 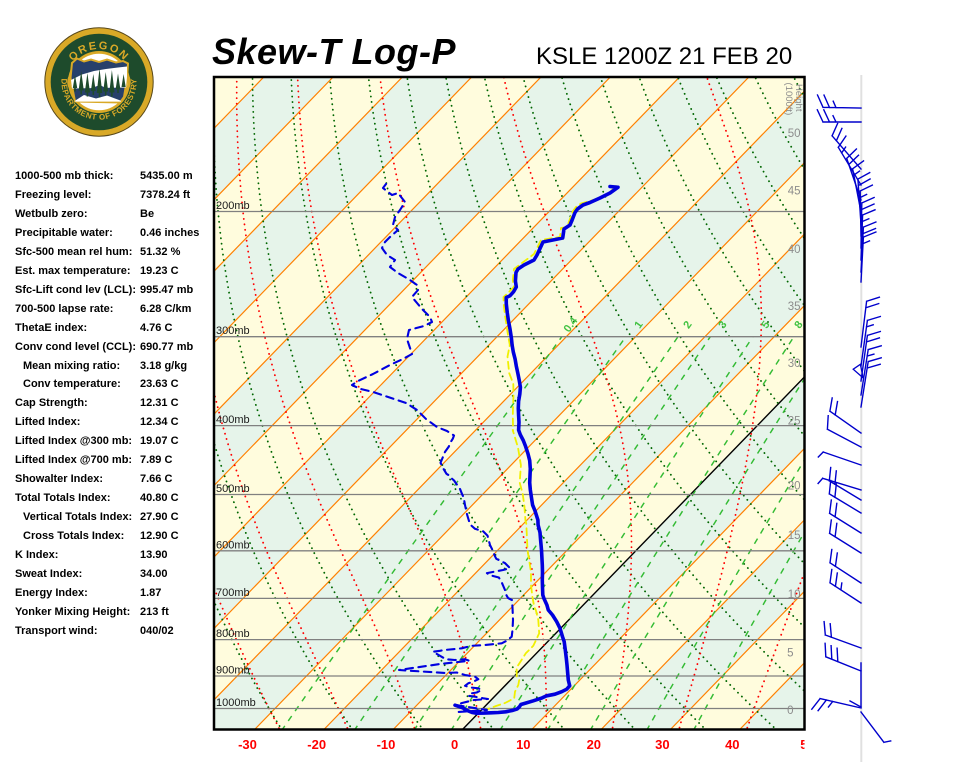 I want to click on svg-text: 600mb, so click(x=233, y=545).